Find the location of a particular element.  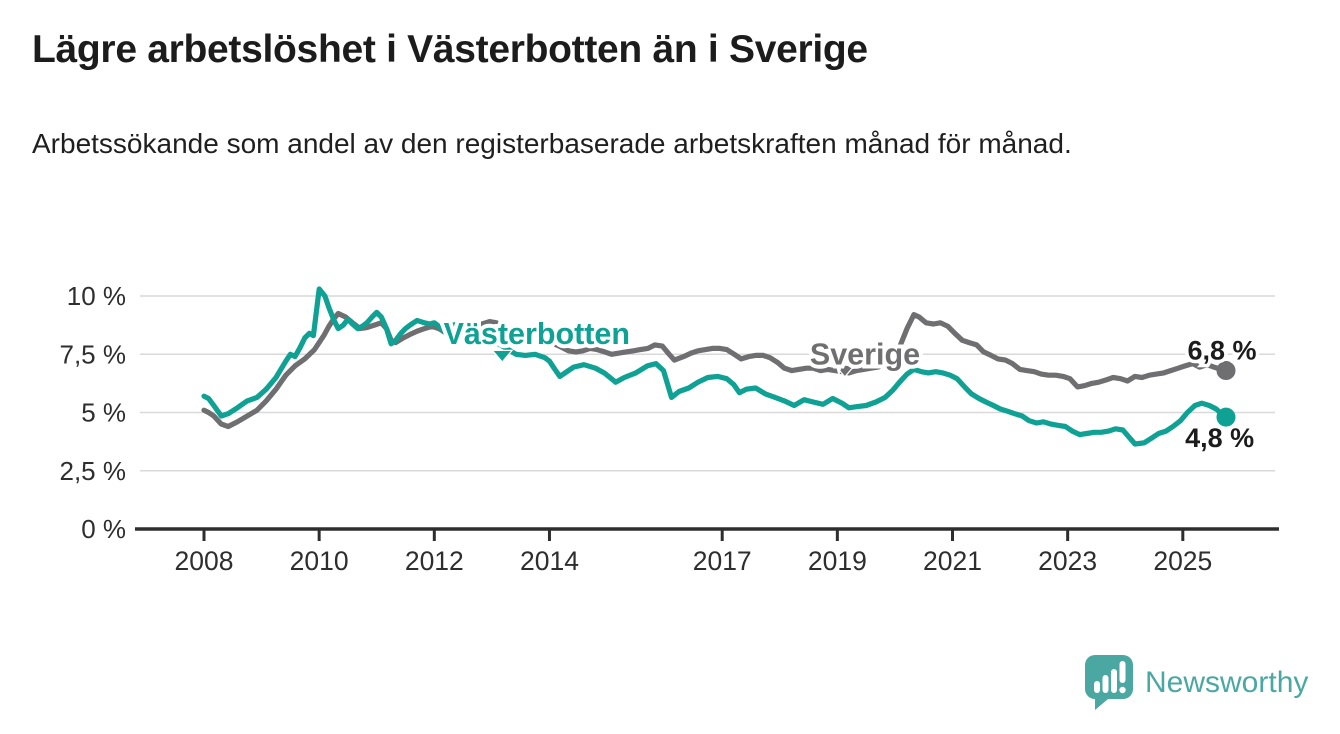

end-value-label: 4,8 % is located at coordinates (1219, 438).